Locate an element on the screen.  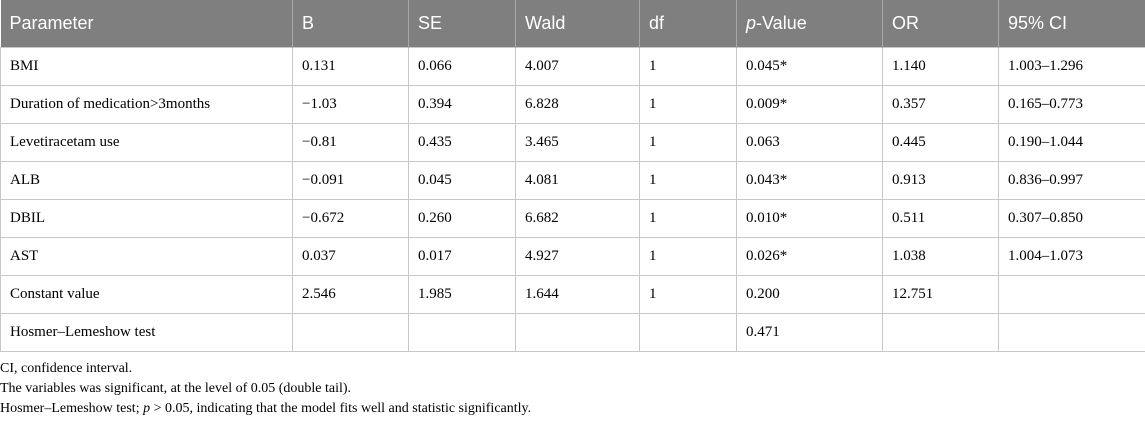
cell-ci: 0.307–0.850 is located at coordinates (1071, 218).